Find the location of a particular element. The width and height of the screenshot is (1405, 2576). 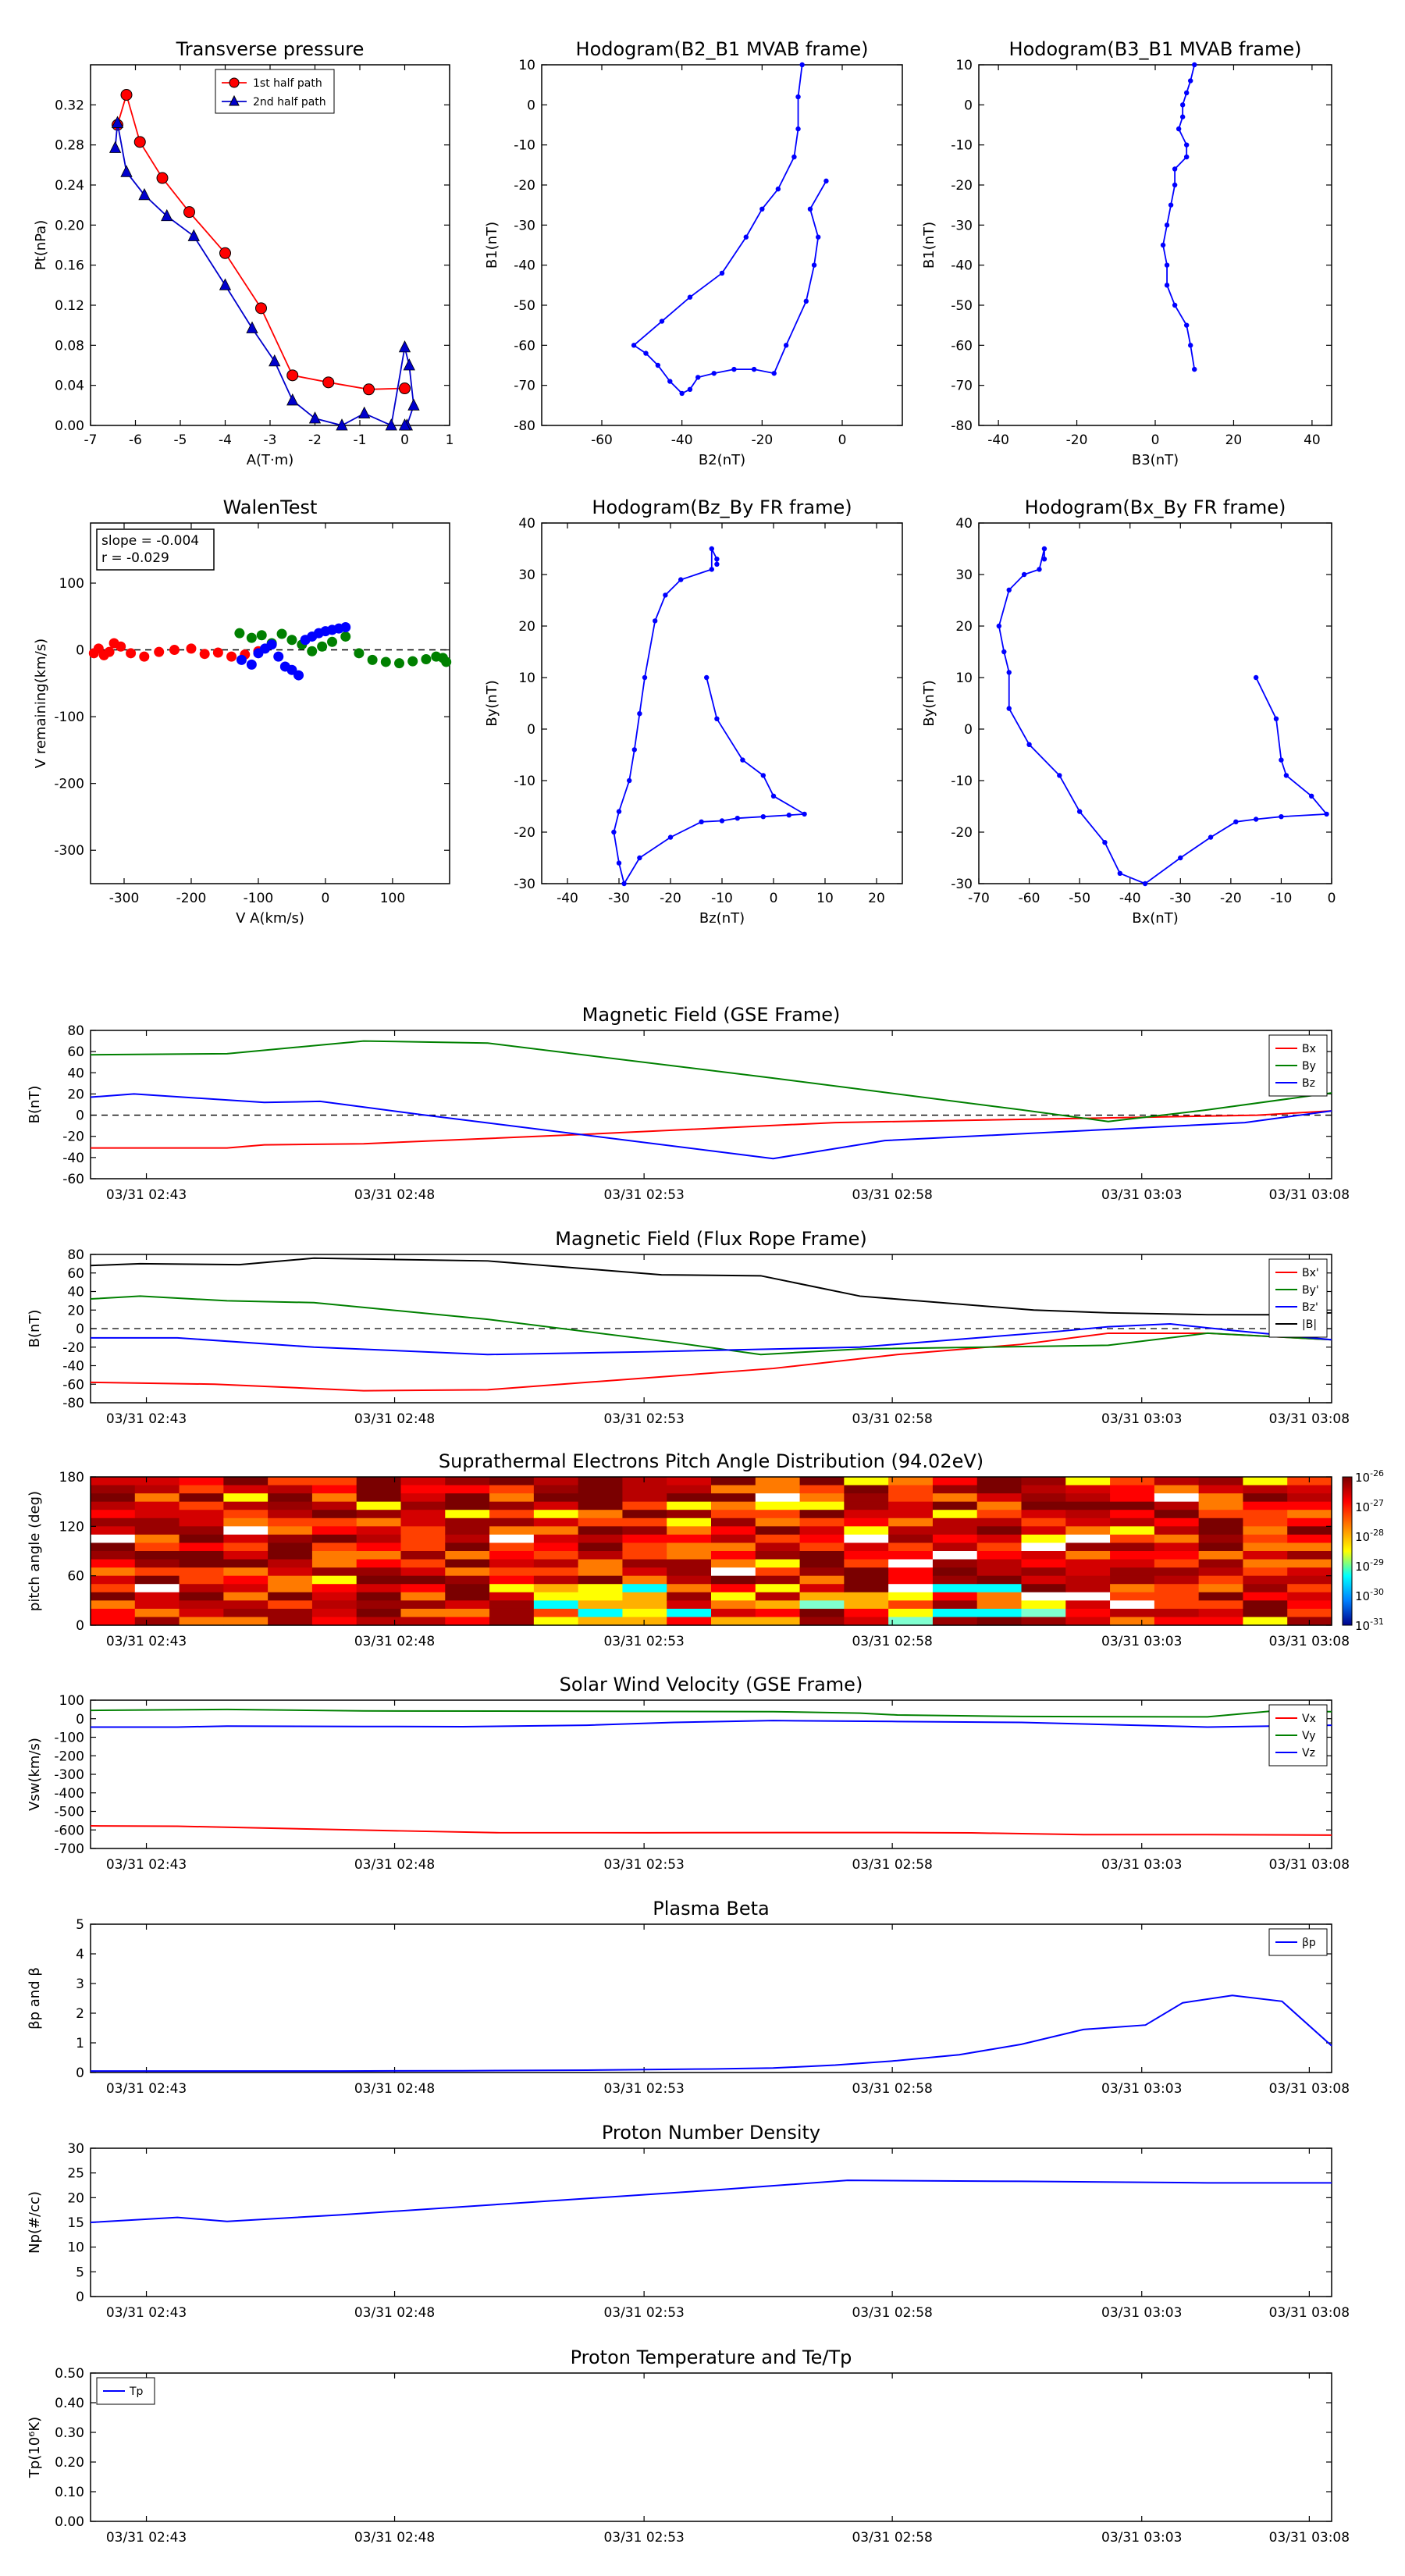

colorbar-tick-label: 10-28 is located at coordinates (1369, 1536).